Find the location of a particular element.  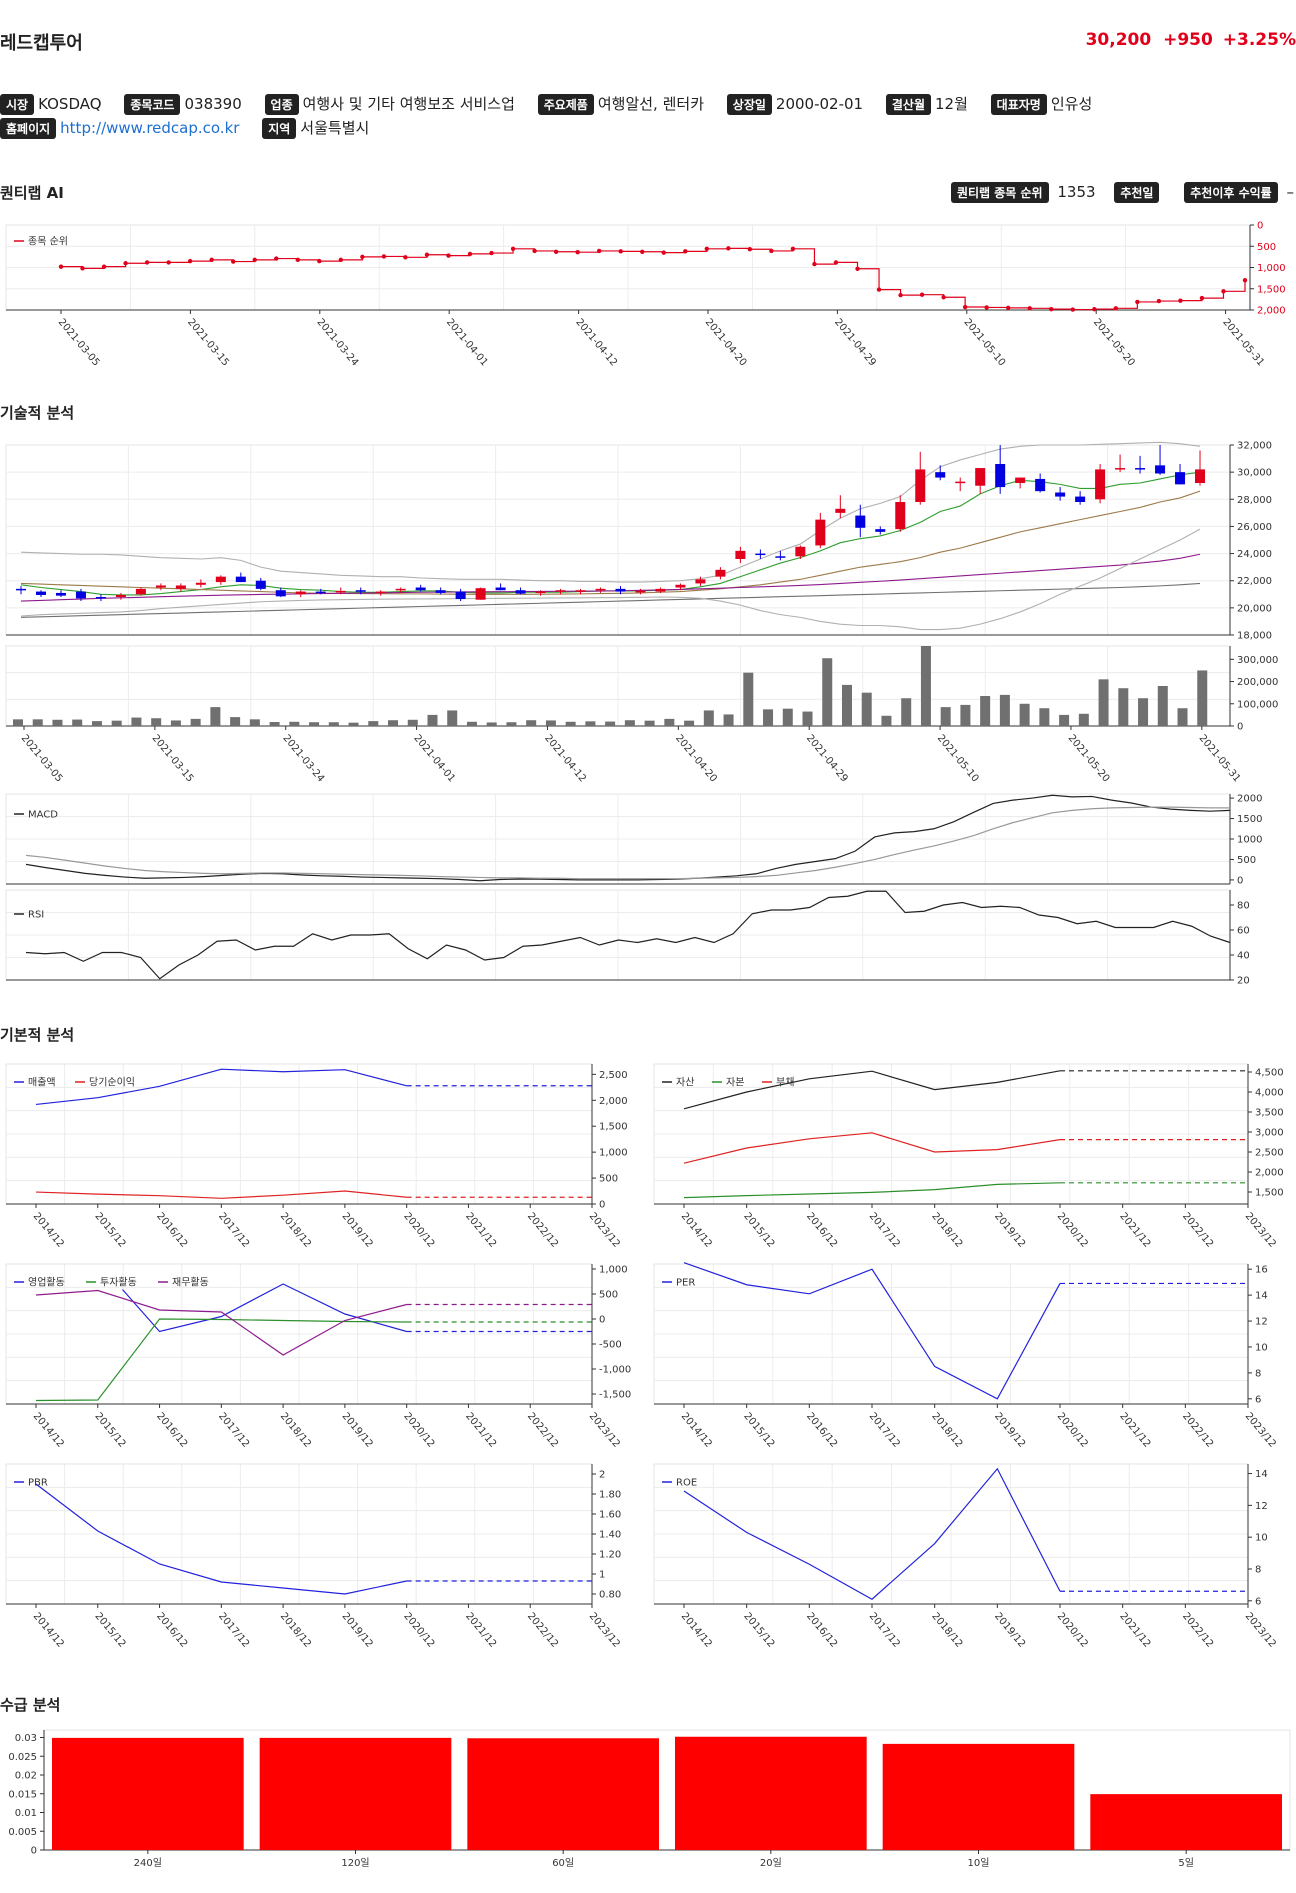

x-tick-label: 60일 is located at coordinates (563, 1863).